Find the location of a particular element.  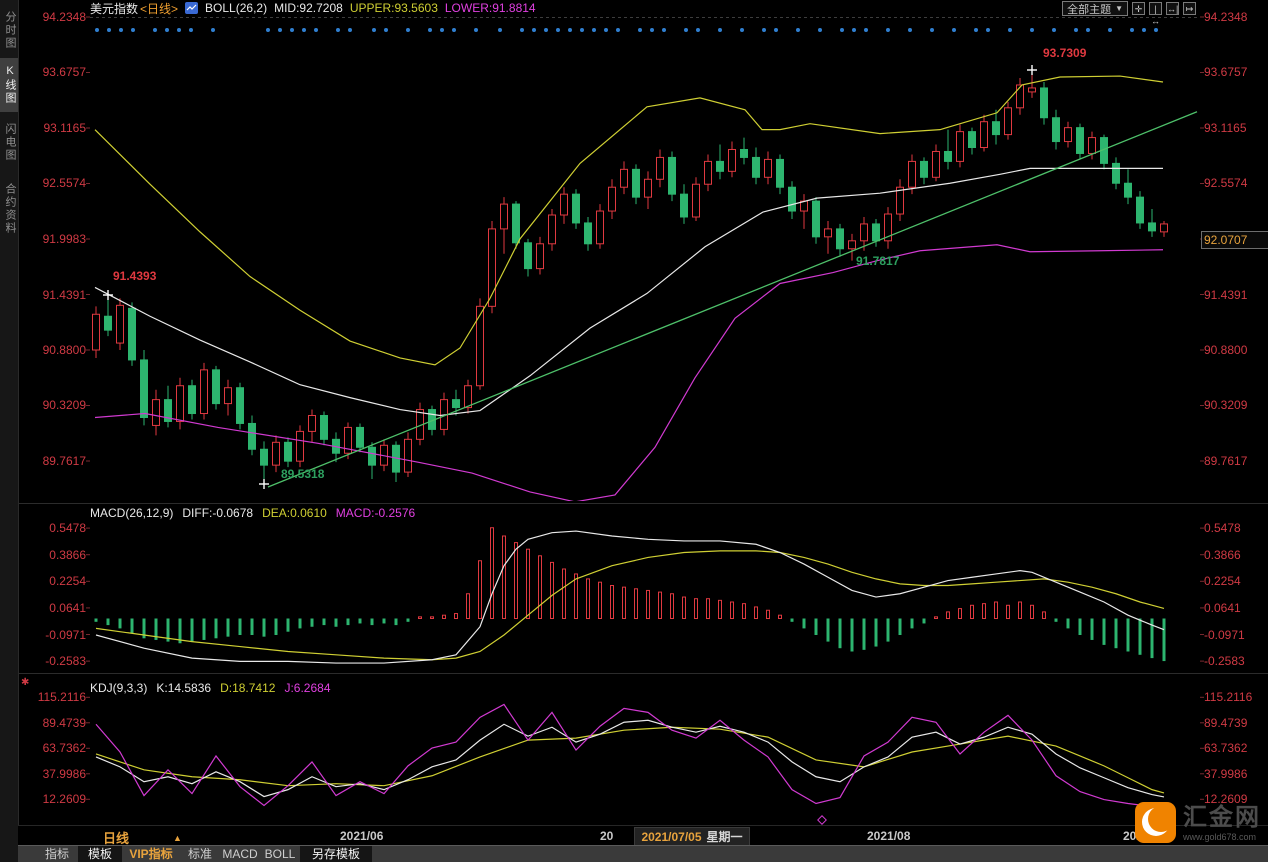

y-axis-label: 91.9983 is located at coordinates (64, 238).